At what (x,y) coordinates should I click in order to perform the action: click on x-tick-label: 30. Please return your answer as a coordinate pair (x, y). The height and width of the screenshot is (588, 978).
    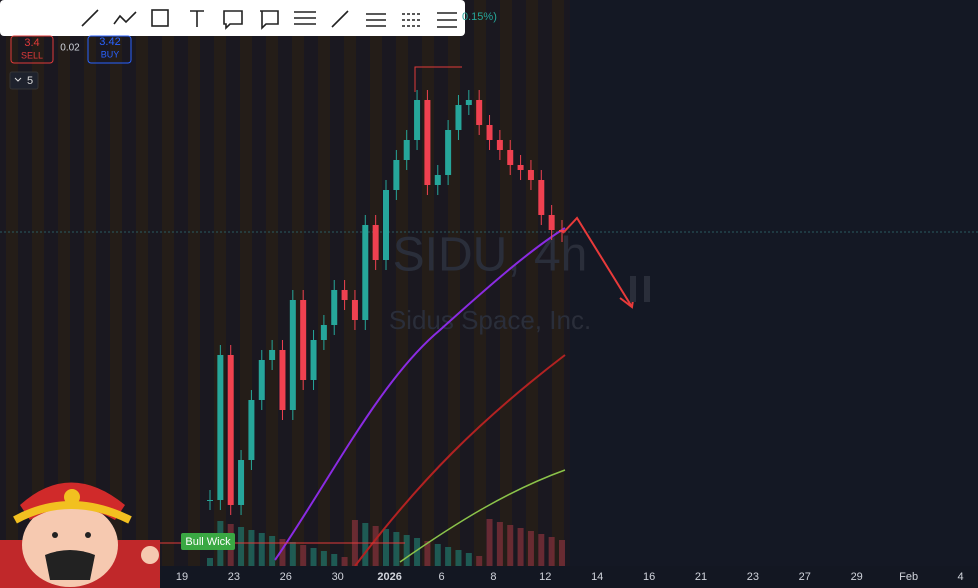
    Looking at the image, I should click on (338, 577).